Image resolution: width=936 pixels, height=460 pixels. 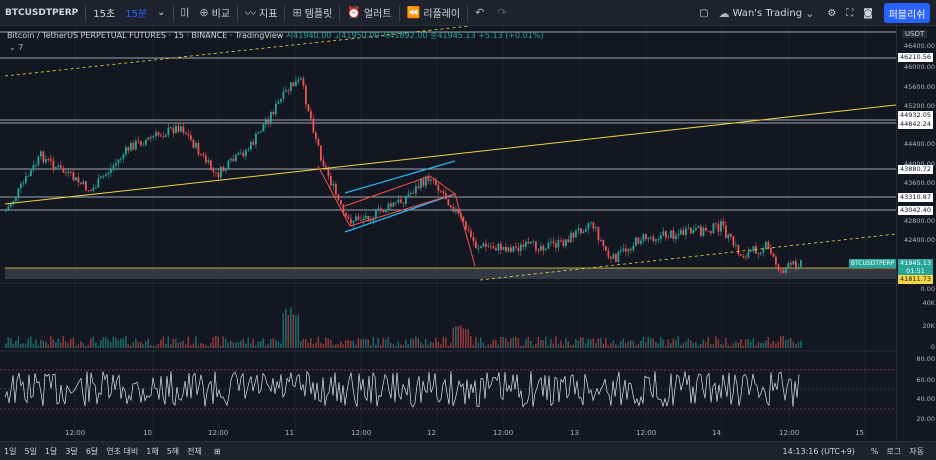 I want to click on interval-dropdown-chevron-icon: ⌄, so click(x=161, y=12).